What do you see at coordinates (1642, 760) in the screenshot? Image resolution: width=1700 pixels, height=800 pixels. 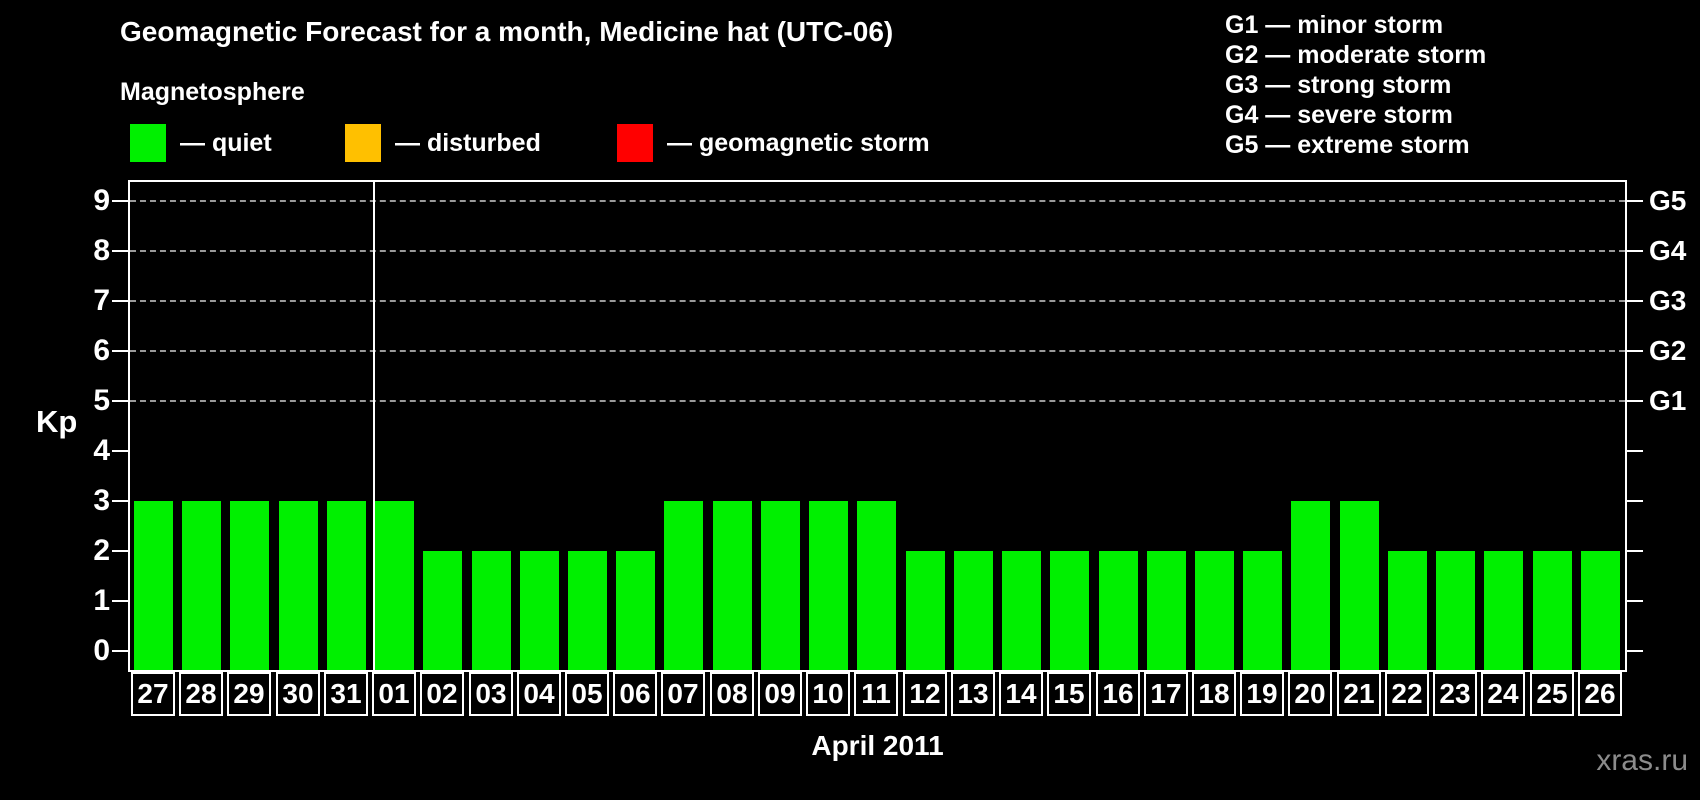 I see `watermark: xras.ru` at bounding box center [1642, 760].